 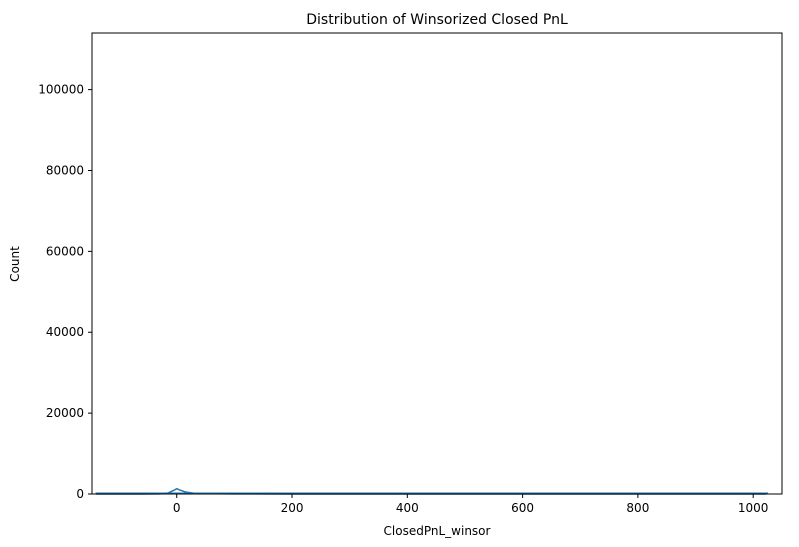 I want to click on x-tick-label: 200, so click(x=292, y=508).